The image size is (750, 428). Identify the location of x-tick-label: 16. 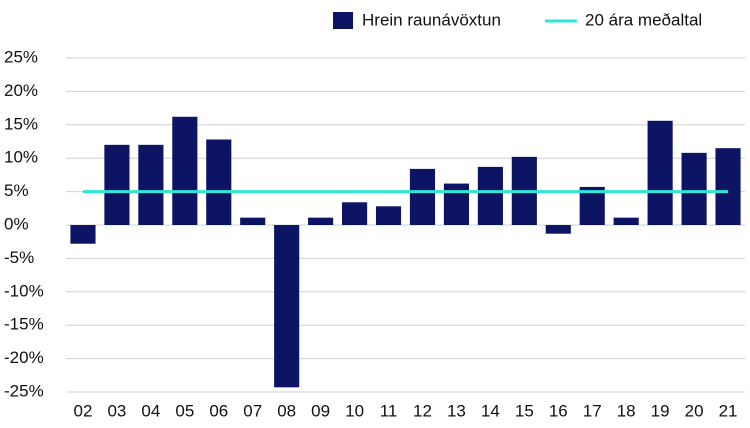
(558, 410).